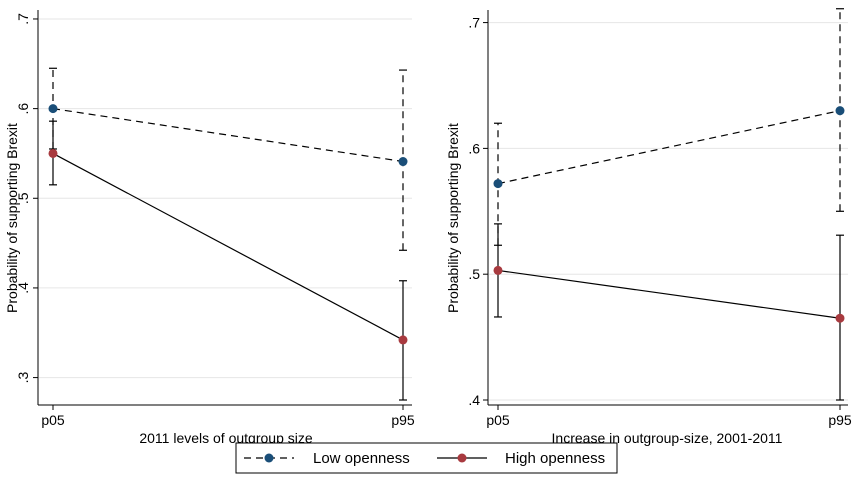 This screenshot has height=499, width=853. I want to click on series-line-high-openness, so click(669, 294).